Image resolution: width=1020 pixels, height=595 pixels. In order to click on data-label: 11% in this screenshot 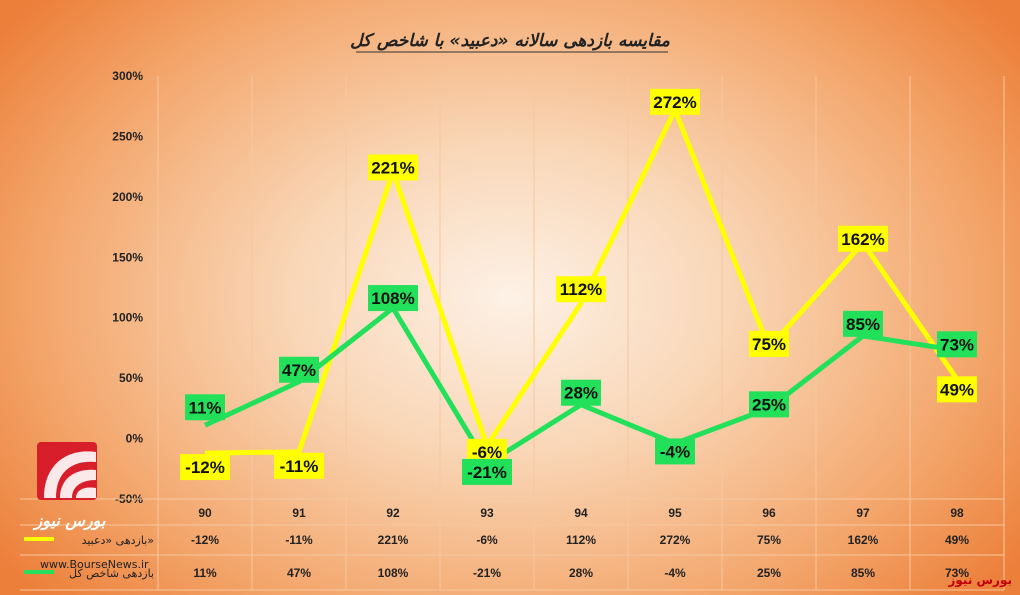, I will do `click(204, 407)`.